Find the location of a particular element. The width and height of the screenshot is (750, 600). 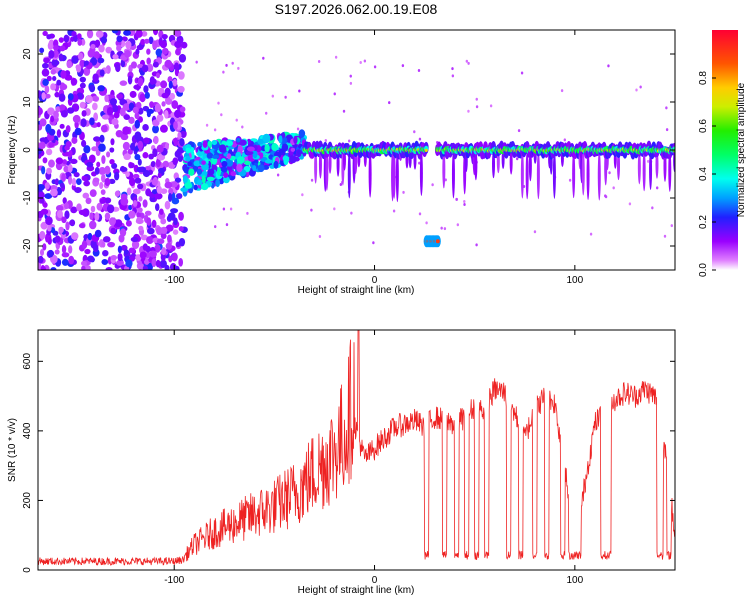

x-tick-label: -100 is located at coordinates (174, 280).